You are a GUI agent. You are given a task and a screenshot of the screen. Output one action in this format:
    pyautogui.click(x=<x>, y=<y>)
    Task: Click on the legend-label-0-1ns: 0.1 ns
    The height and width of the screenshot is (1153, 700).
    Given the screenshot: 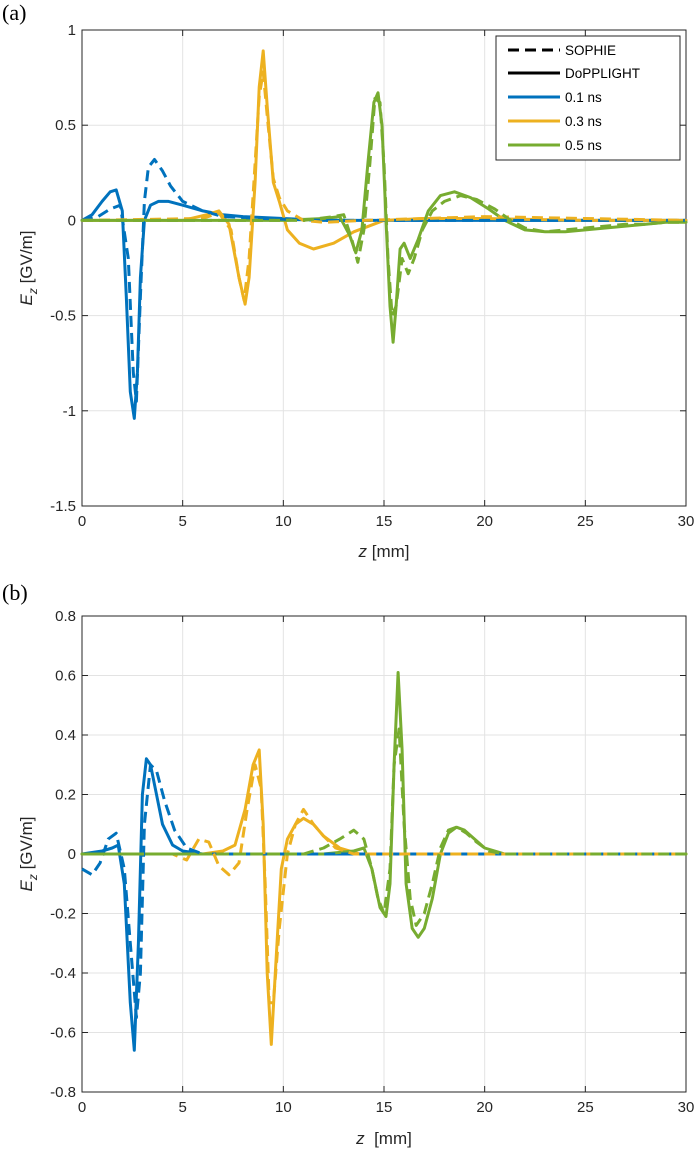 What is the action you would take?
    pyautogui.click(x=583, y=97)
    